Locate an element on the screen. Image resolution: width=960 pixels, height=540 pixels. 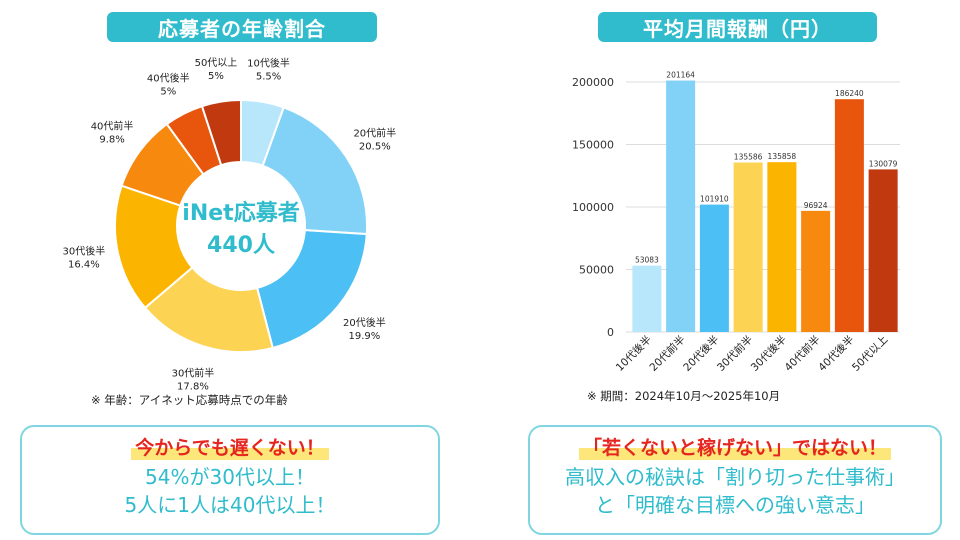
bar-ytick-1: 50000 is located at coordinates (596, 270).